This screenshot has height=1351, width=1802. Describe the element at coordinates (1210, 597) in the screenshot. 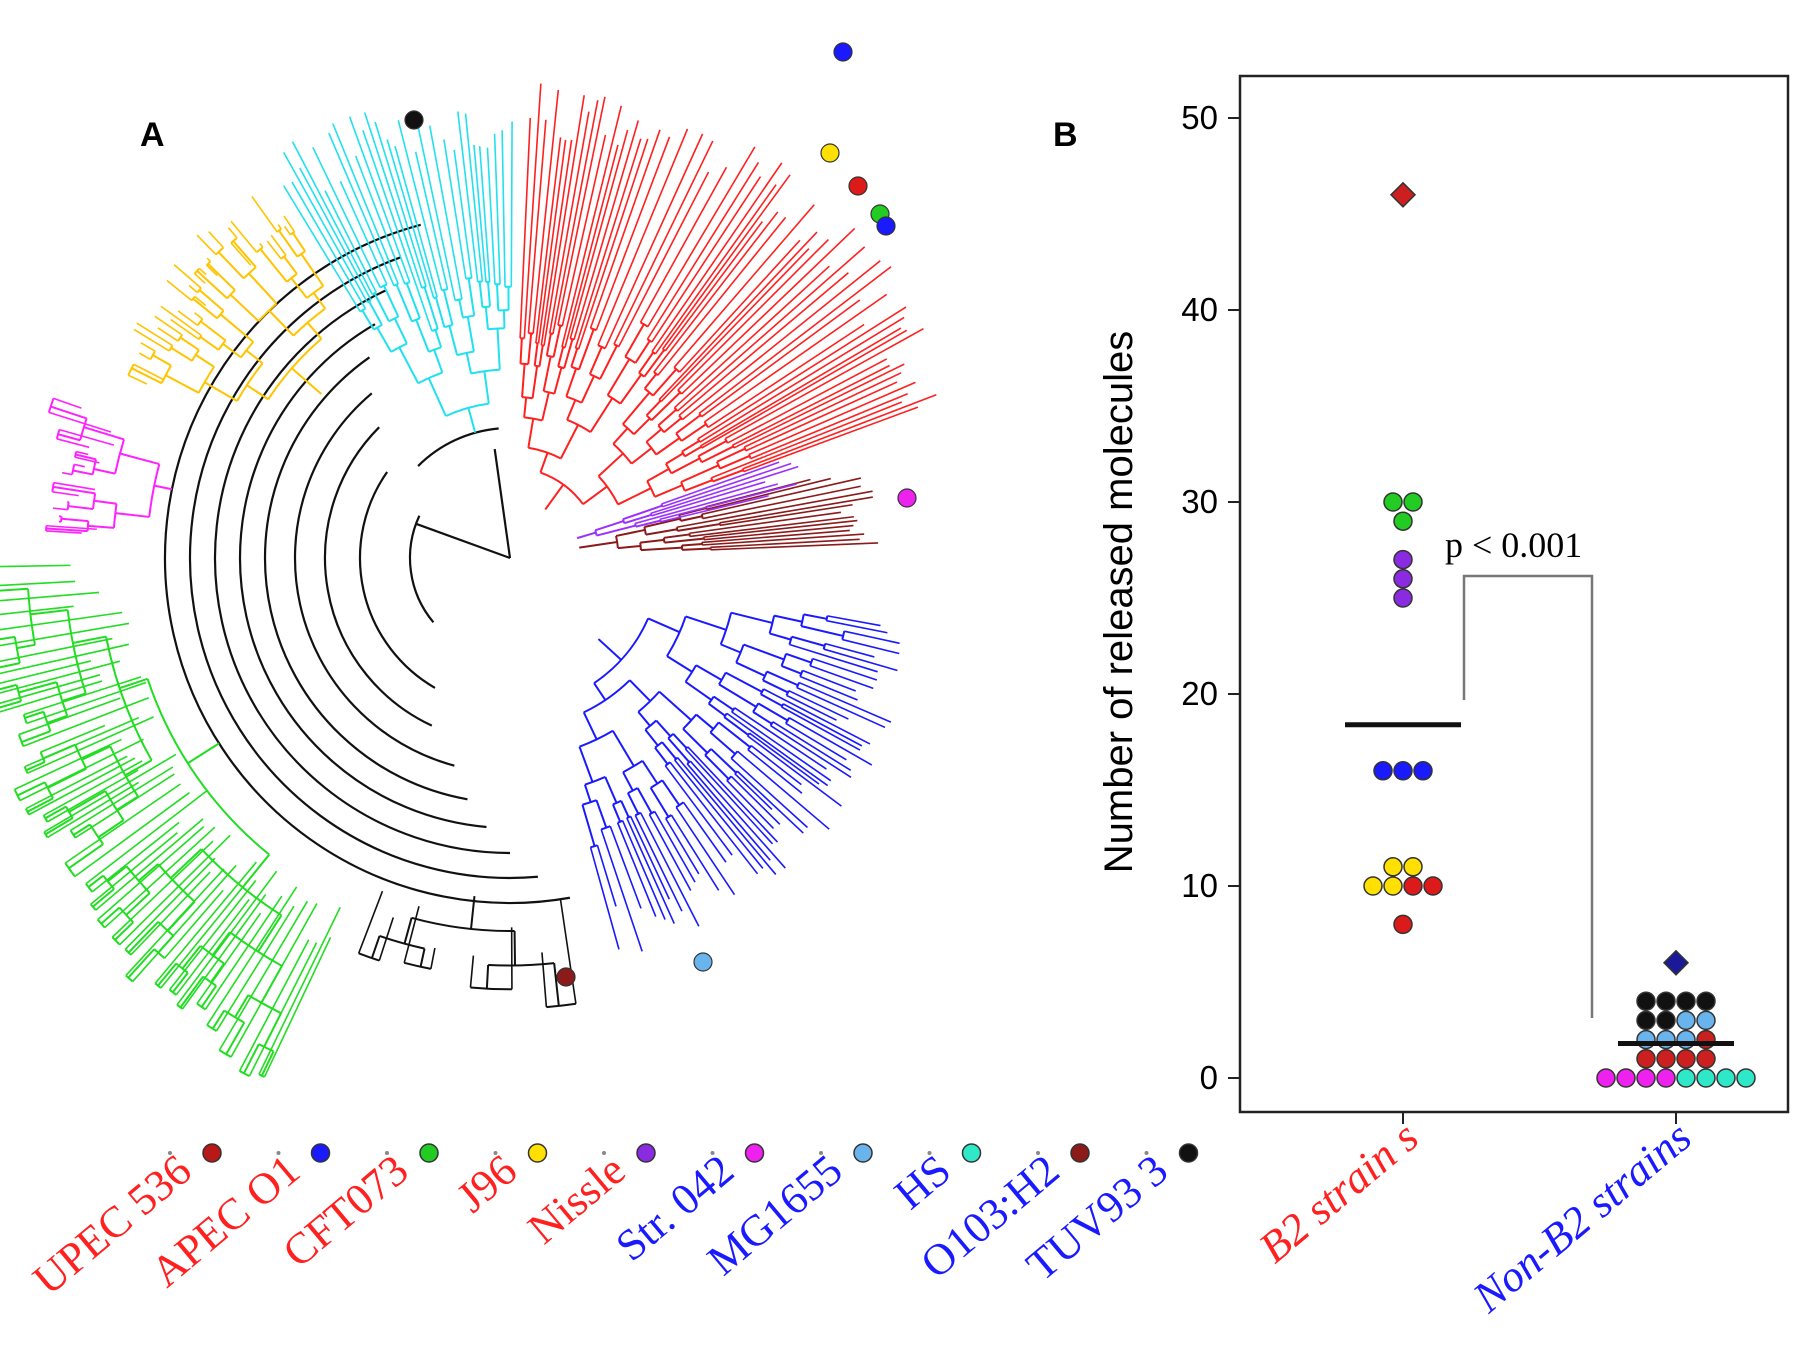

I see `y-axis: 0 10 20 30 40 50` at that location.